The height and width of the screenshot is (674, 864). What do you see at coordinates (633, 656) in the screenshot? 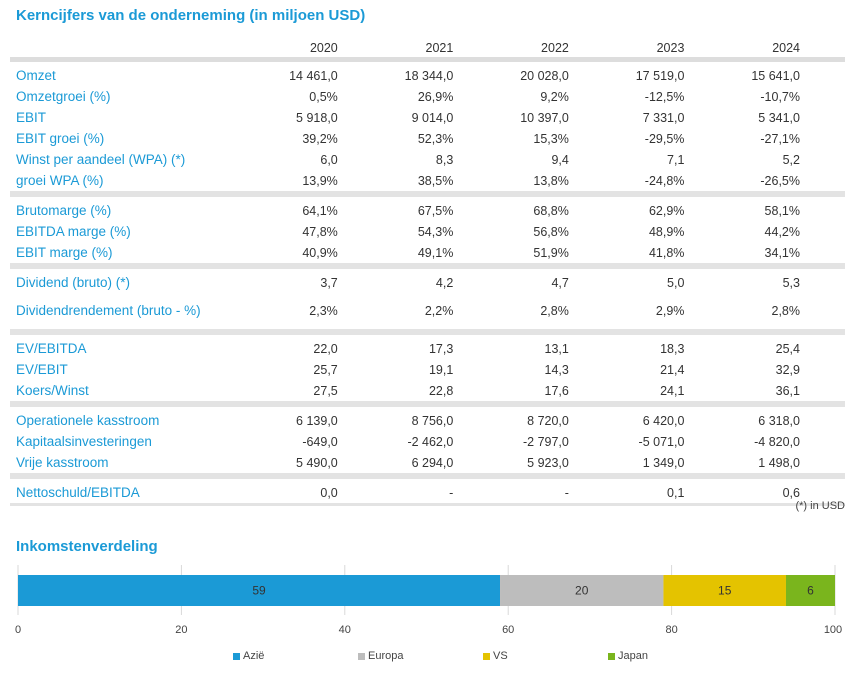
I see `legend-label: Japan` at bounding box center [633, 656].